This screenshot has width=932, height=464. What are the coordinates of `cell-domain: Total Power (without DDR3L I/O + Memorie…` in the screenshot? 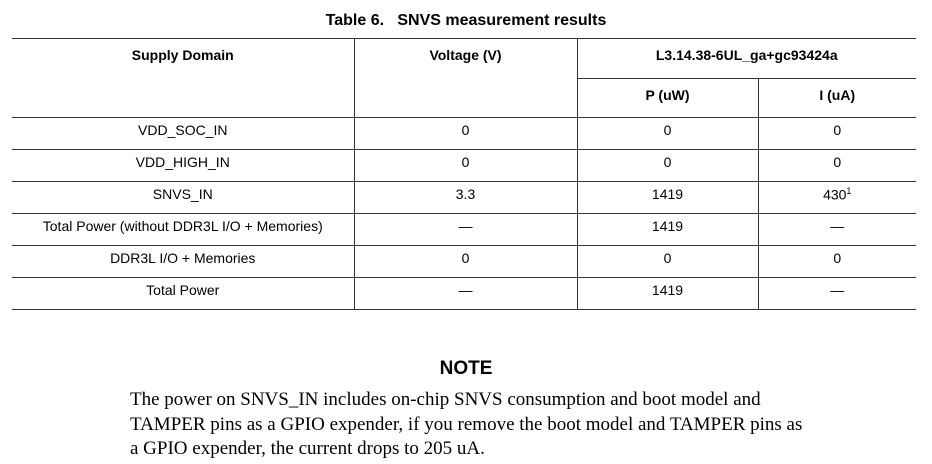 It's located at (183, 229).